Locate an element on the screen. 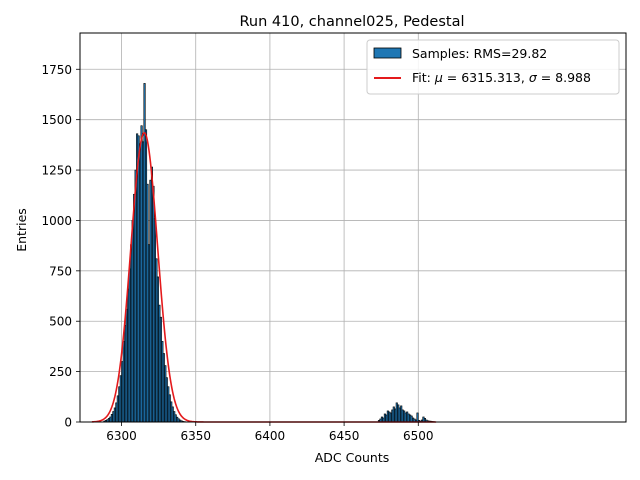  x-tick-label: 6350 is located at coordinates (195, 436).